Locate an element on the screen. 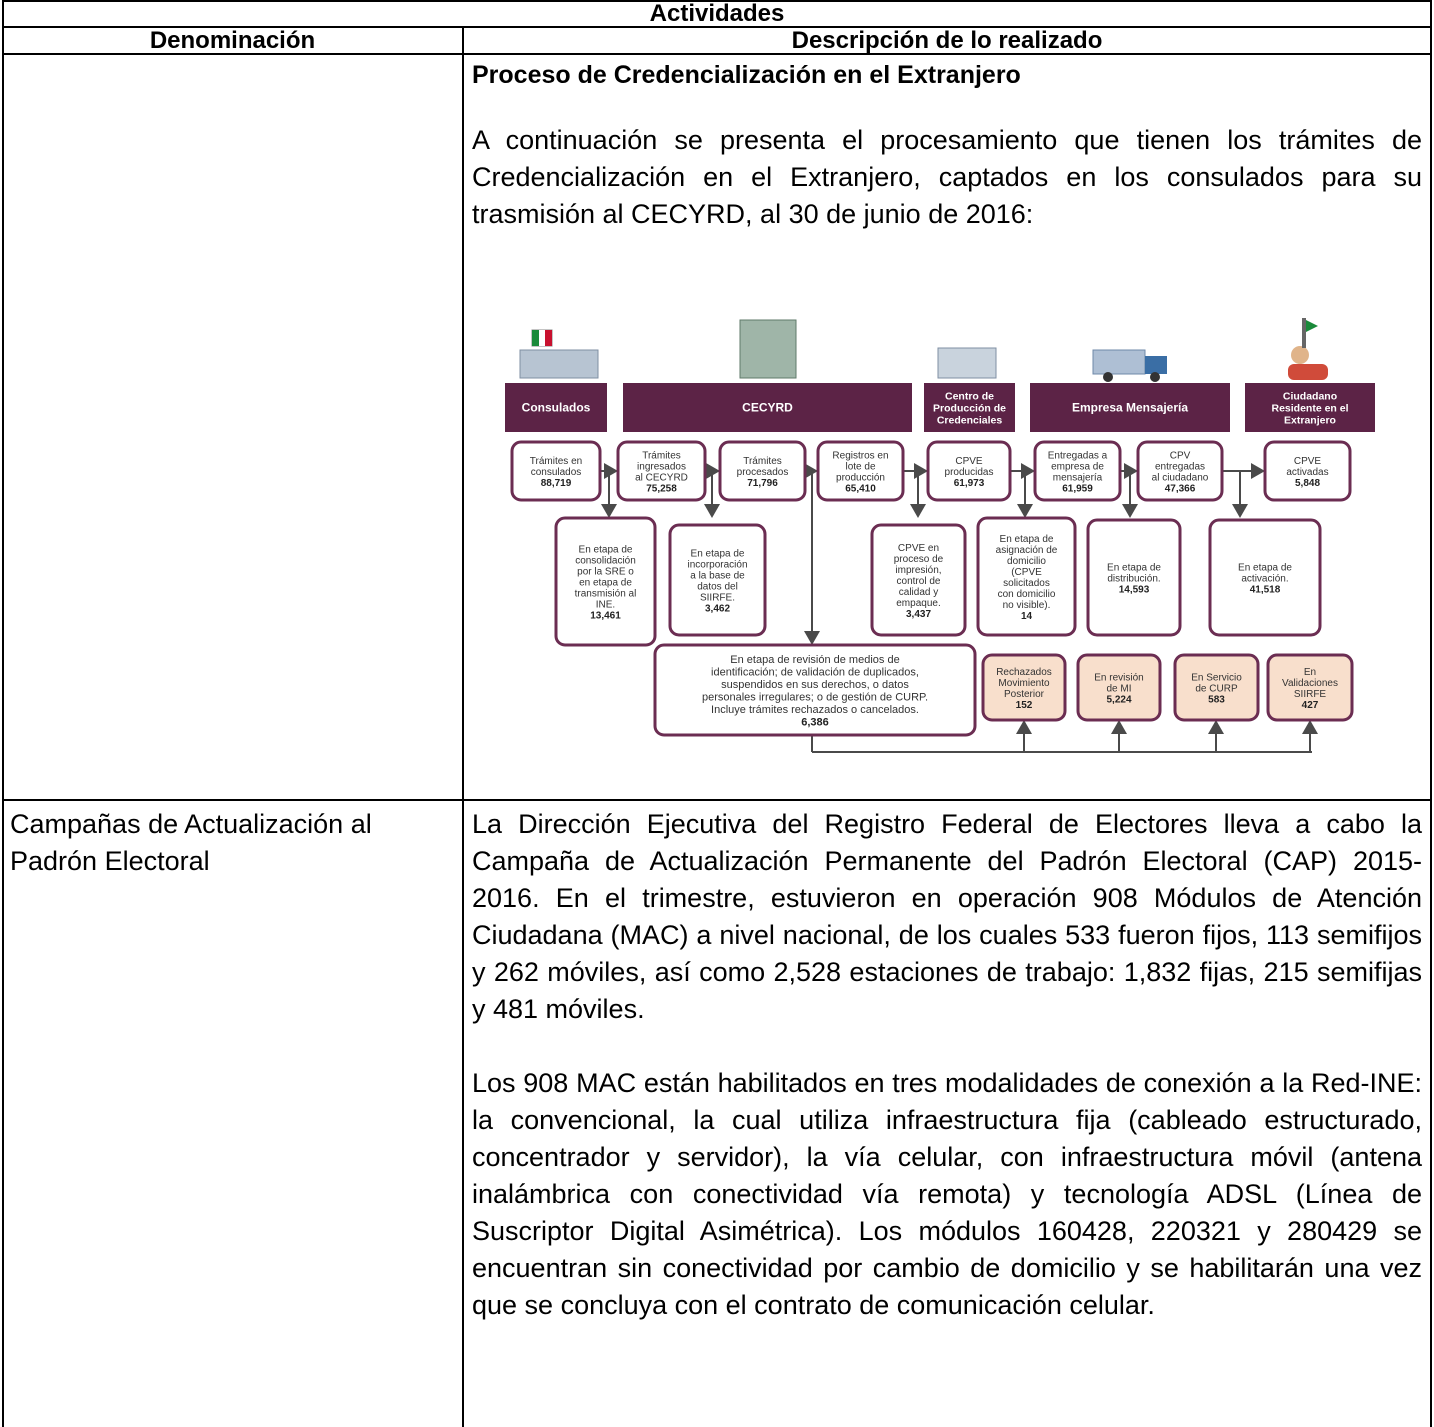 This screenshot has width=1434, height=1427. node-value: 61,959 is located at coordinates (1077, 489).